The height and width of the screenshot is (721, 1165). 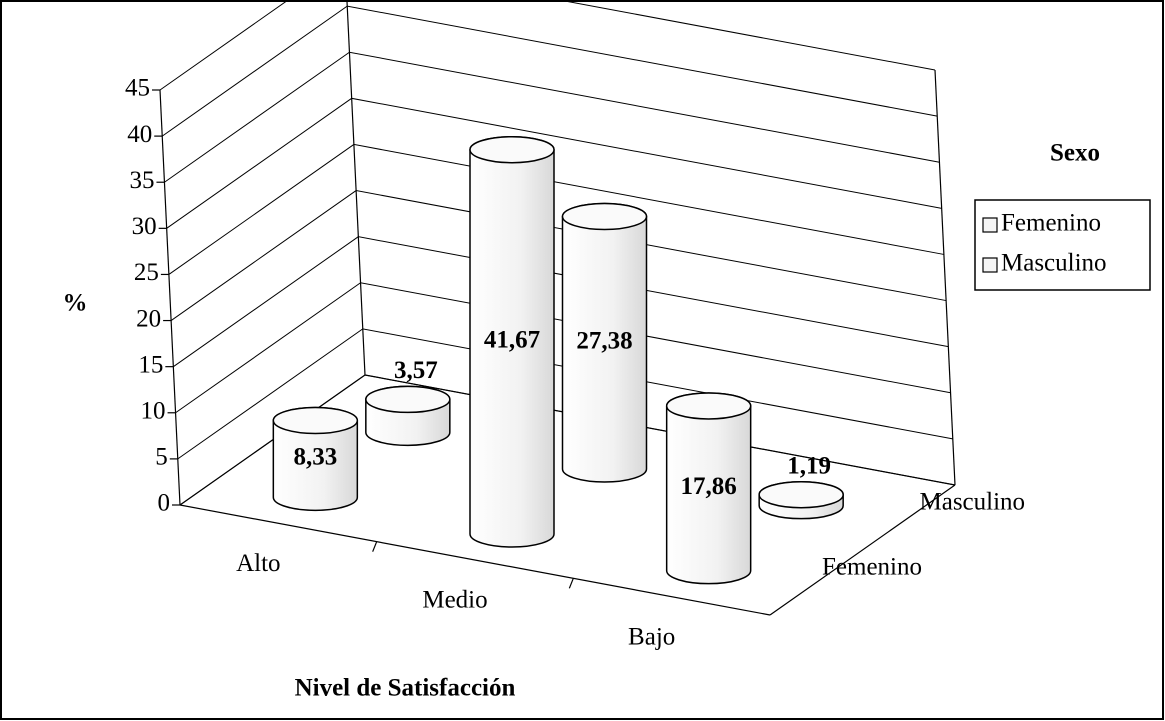 I want to click on z-tick-label: Masculino, so click(x=973, y=502).